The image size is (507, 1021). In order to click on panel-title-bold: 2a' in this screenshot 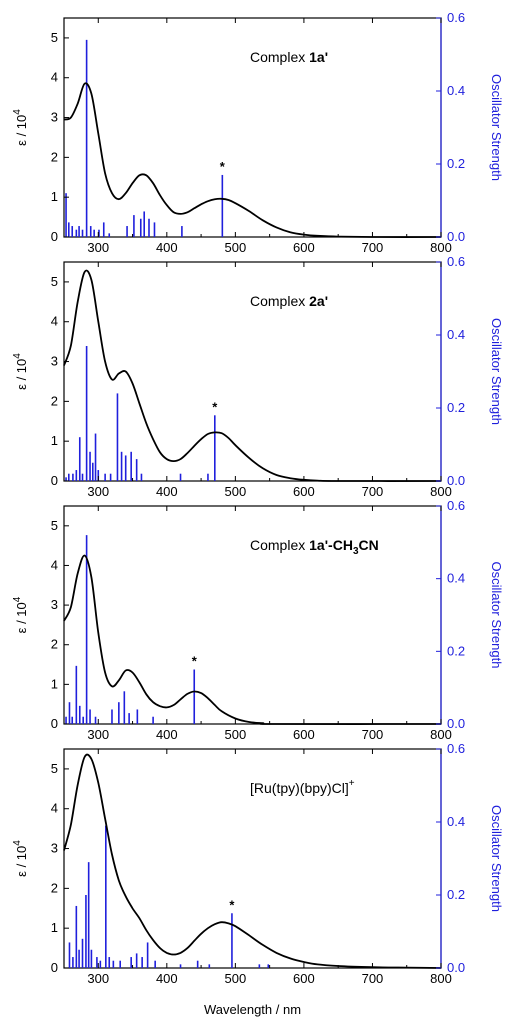, I will do `click(318, 301)`.